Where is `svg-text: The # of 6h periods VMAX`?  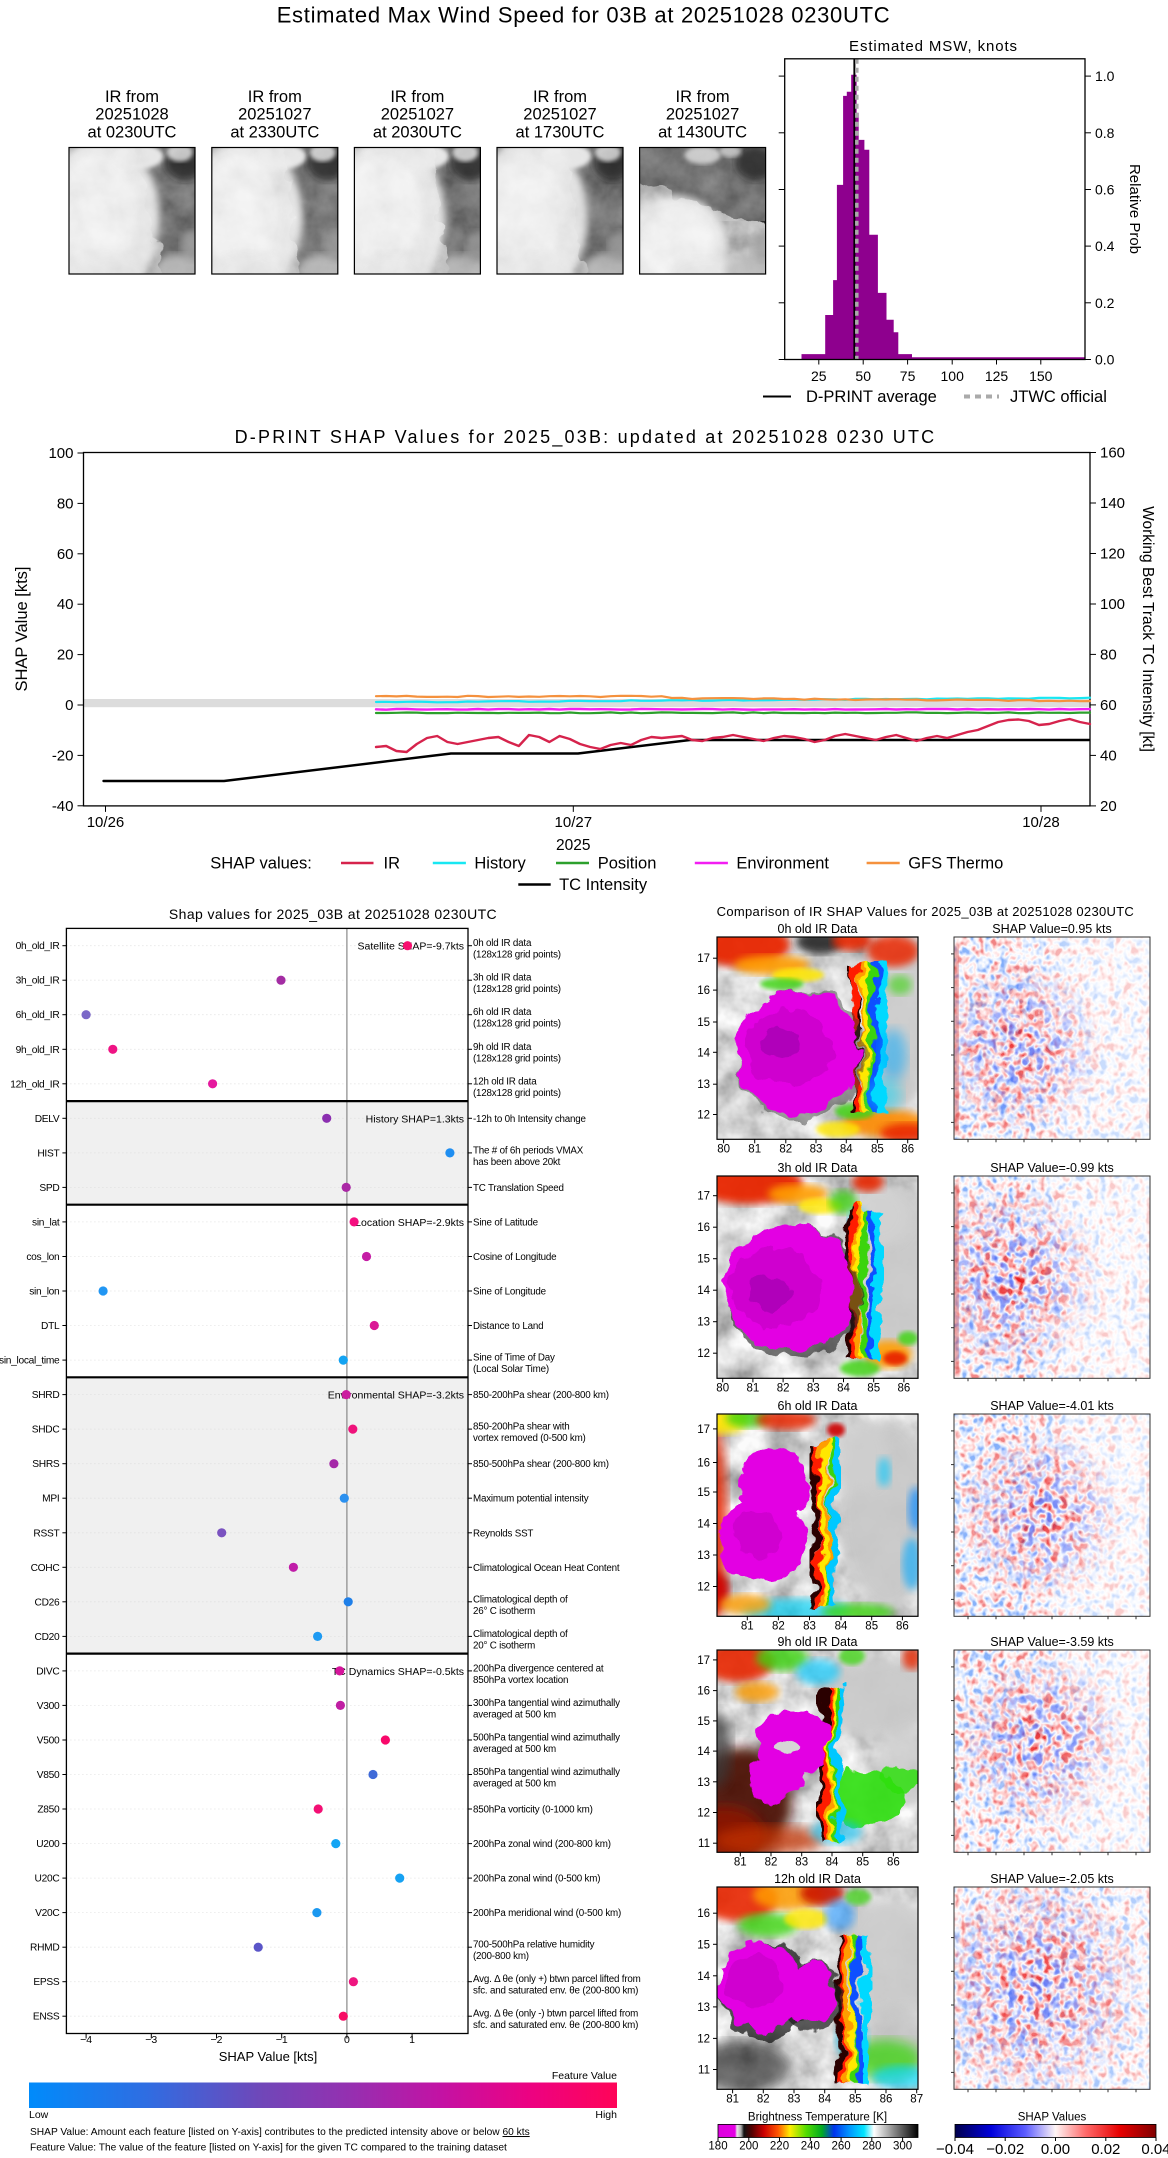 svg-text: The # of 6h periods VMAX is located at coordinates (528, 1150).